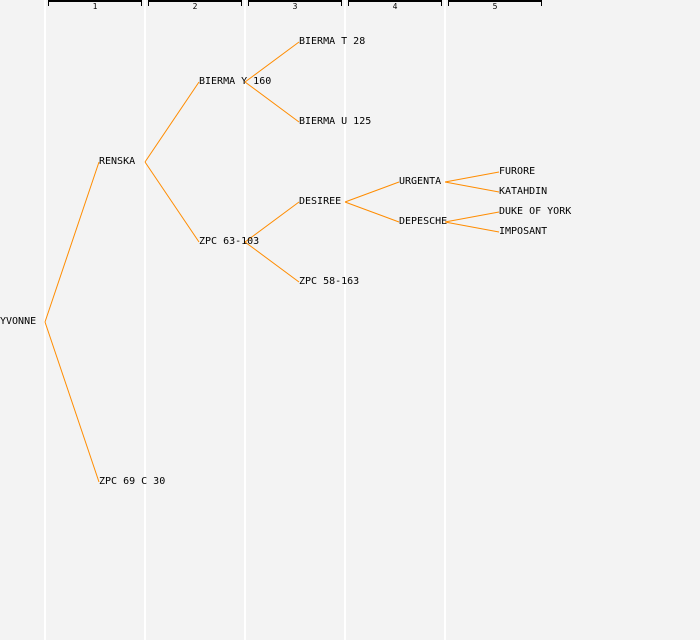 The width and height of the screenshot is (700, 640). I want to click on generation-label: 3, so click(295, 6).